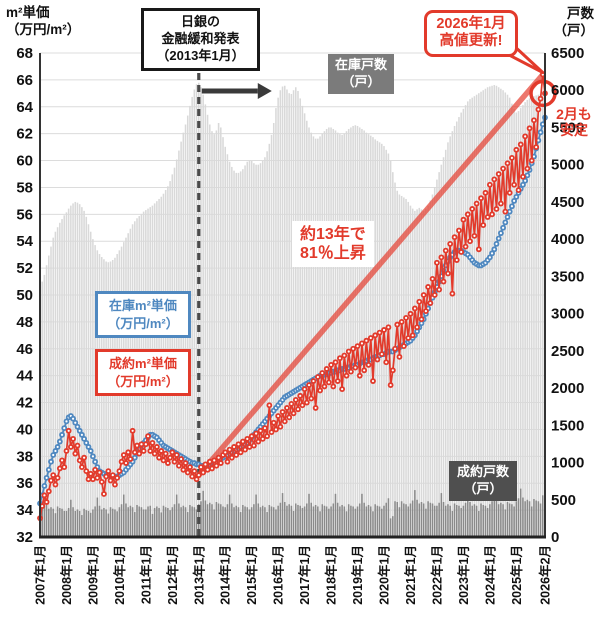  What do you see at coordinates (516, 575) in the screenshot?
I see `svg-text: 2025年1月` at bounding box center [516, 575].